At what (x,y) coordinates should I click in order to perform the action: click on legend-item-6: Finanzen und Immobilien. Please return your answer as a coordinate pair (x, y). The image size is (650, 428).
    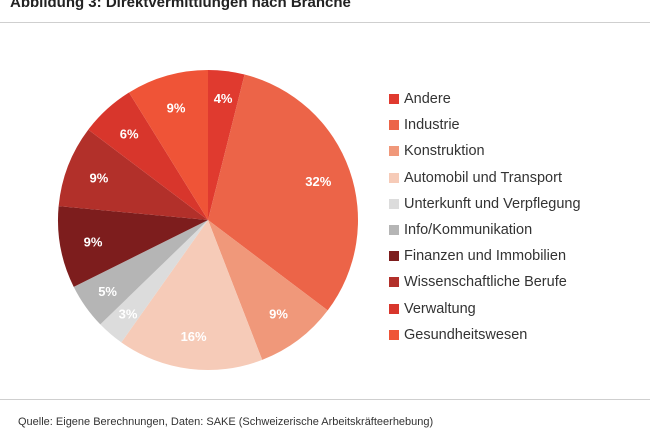
    Looking at the image, I should click on (485, 256).